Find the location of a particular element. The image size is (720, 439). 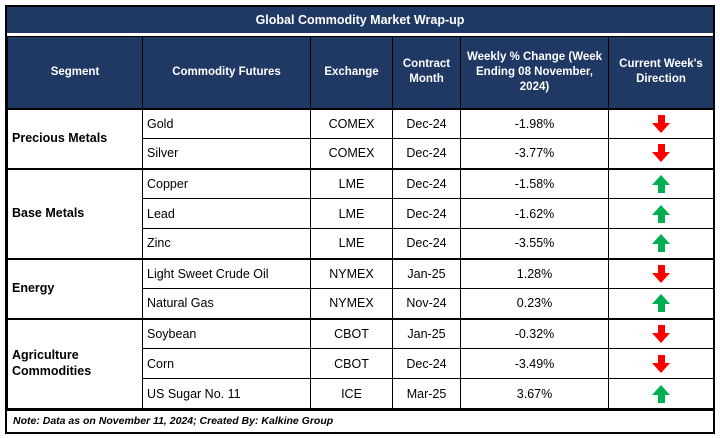

change-cell: -1.62% is located at coordinates (534, 213).